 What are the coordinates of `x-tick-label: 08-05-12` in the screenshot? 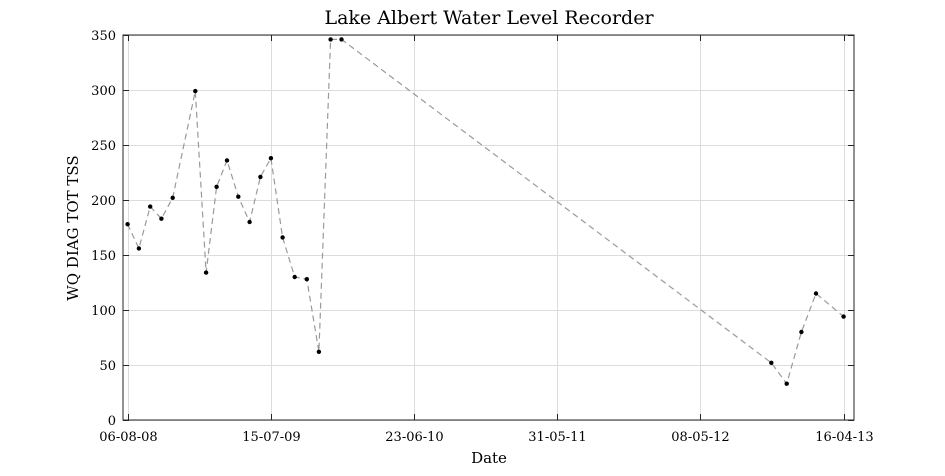 It's located at (700, 437).